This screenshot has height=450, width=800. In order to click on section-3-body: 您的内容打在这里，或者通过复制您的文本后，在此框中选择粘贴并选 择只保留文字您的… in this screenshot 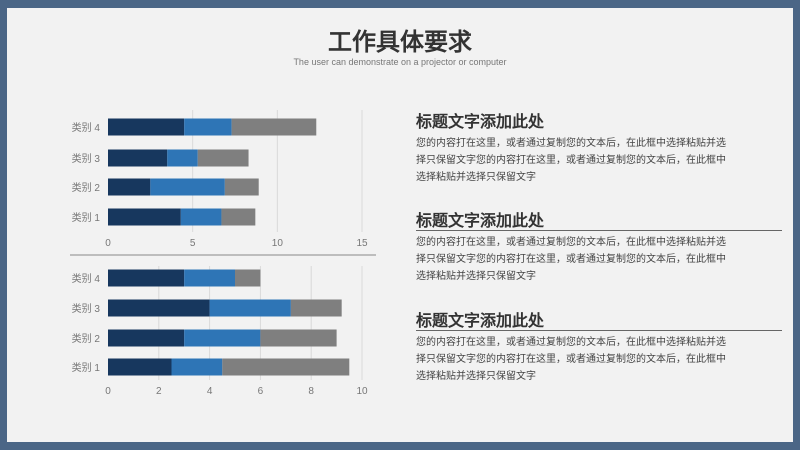, I will do `click(577, 359)`.